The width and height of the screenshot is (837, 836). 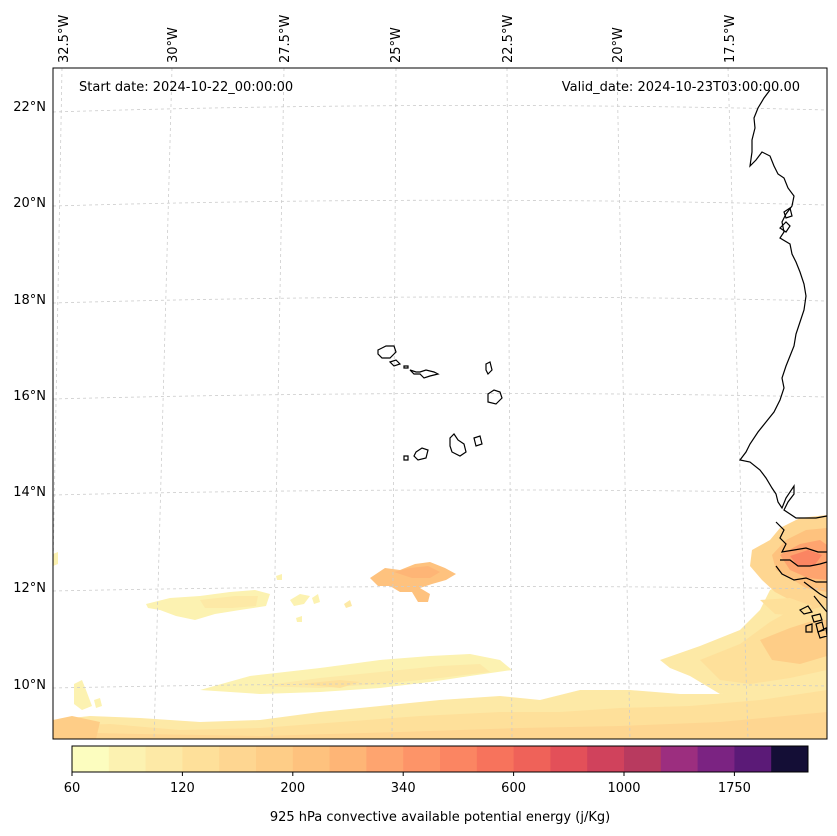 I want to click on gridline-20w, so click(x=623, y=403).